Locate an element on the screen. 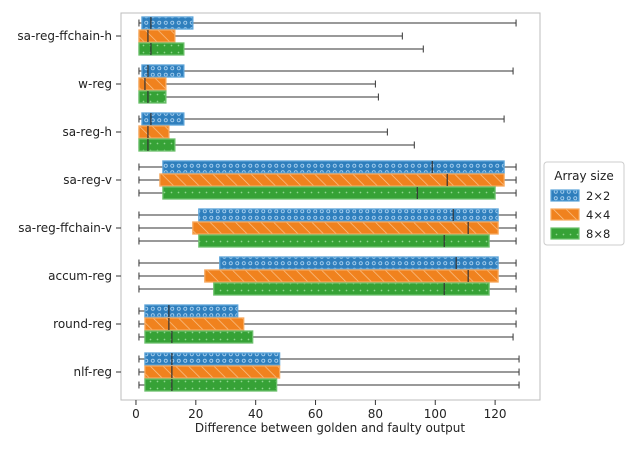 Image resolution: width=630 pixels, height=454 pixels. iqr-box-w-reg-2x2 is located at coordinates (163, 71).